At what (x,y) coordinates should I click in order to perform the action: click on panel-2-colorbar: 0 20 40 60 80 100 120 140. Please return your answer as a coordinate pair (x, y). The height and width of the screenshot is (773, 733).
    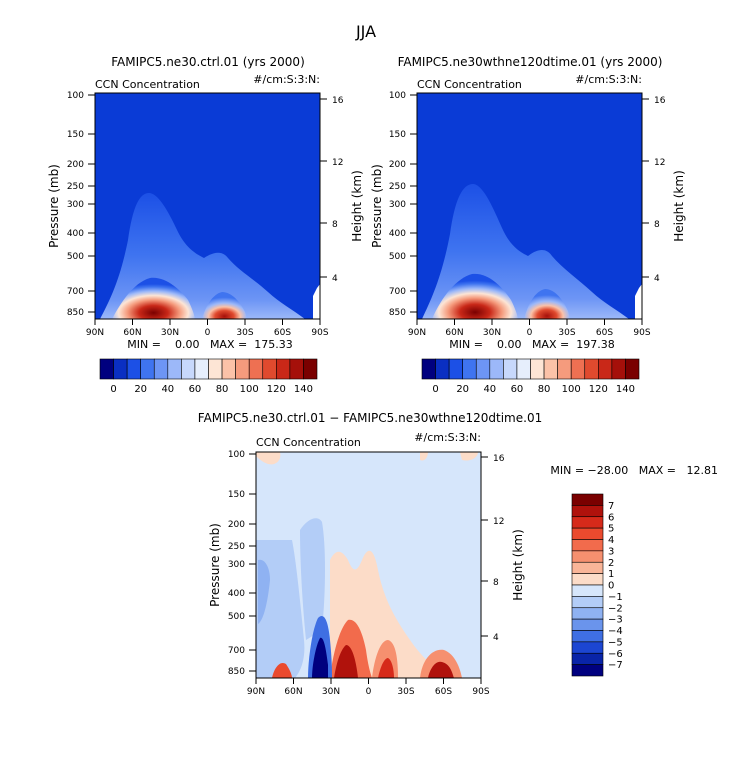
    Looking at the image, I should click on (530, 376).